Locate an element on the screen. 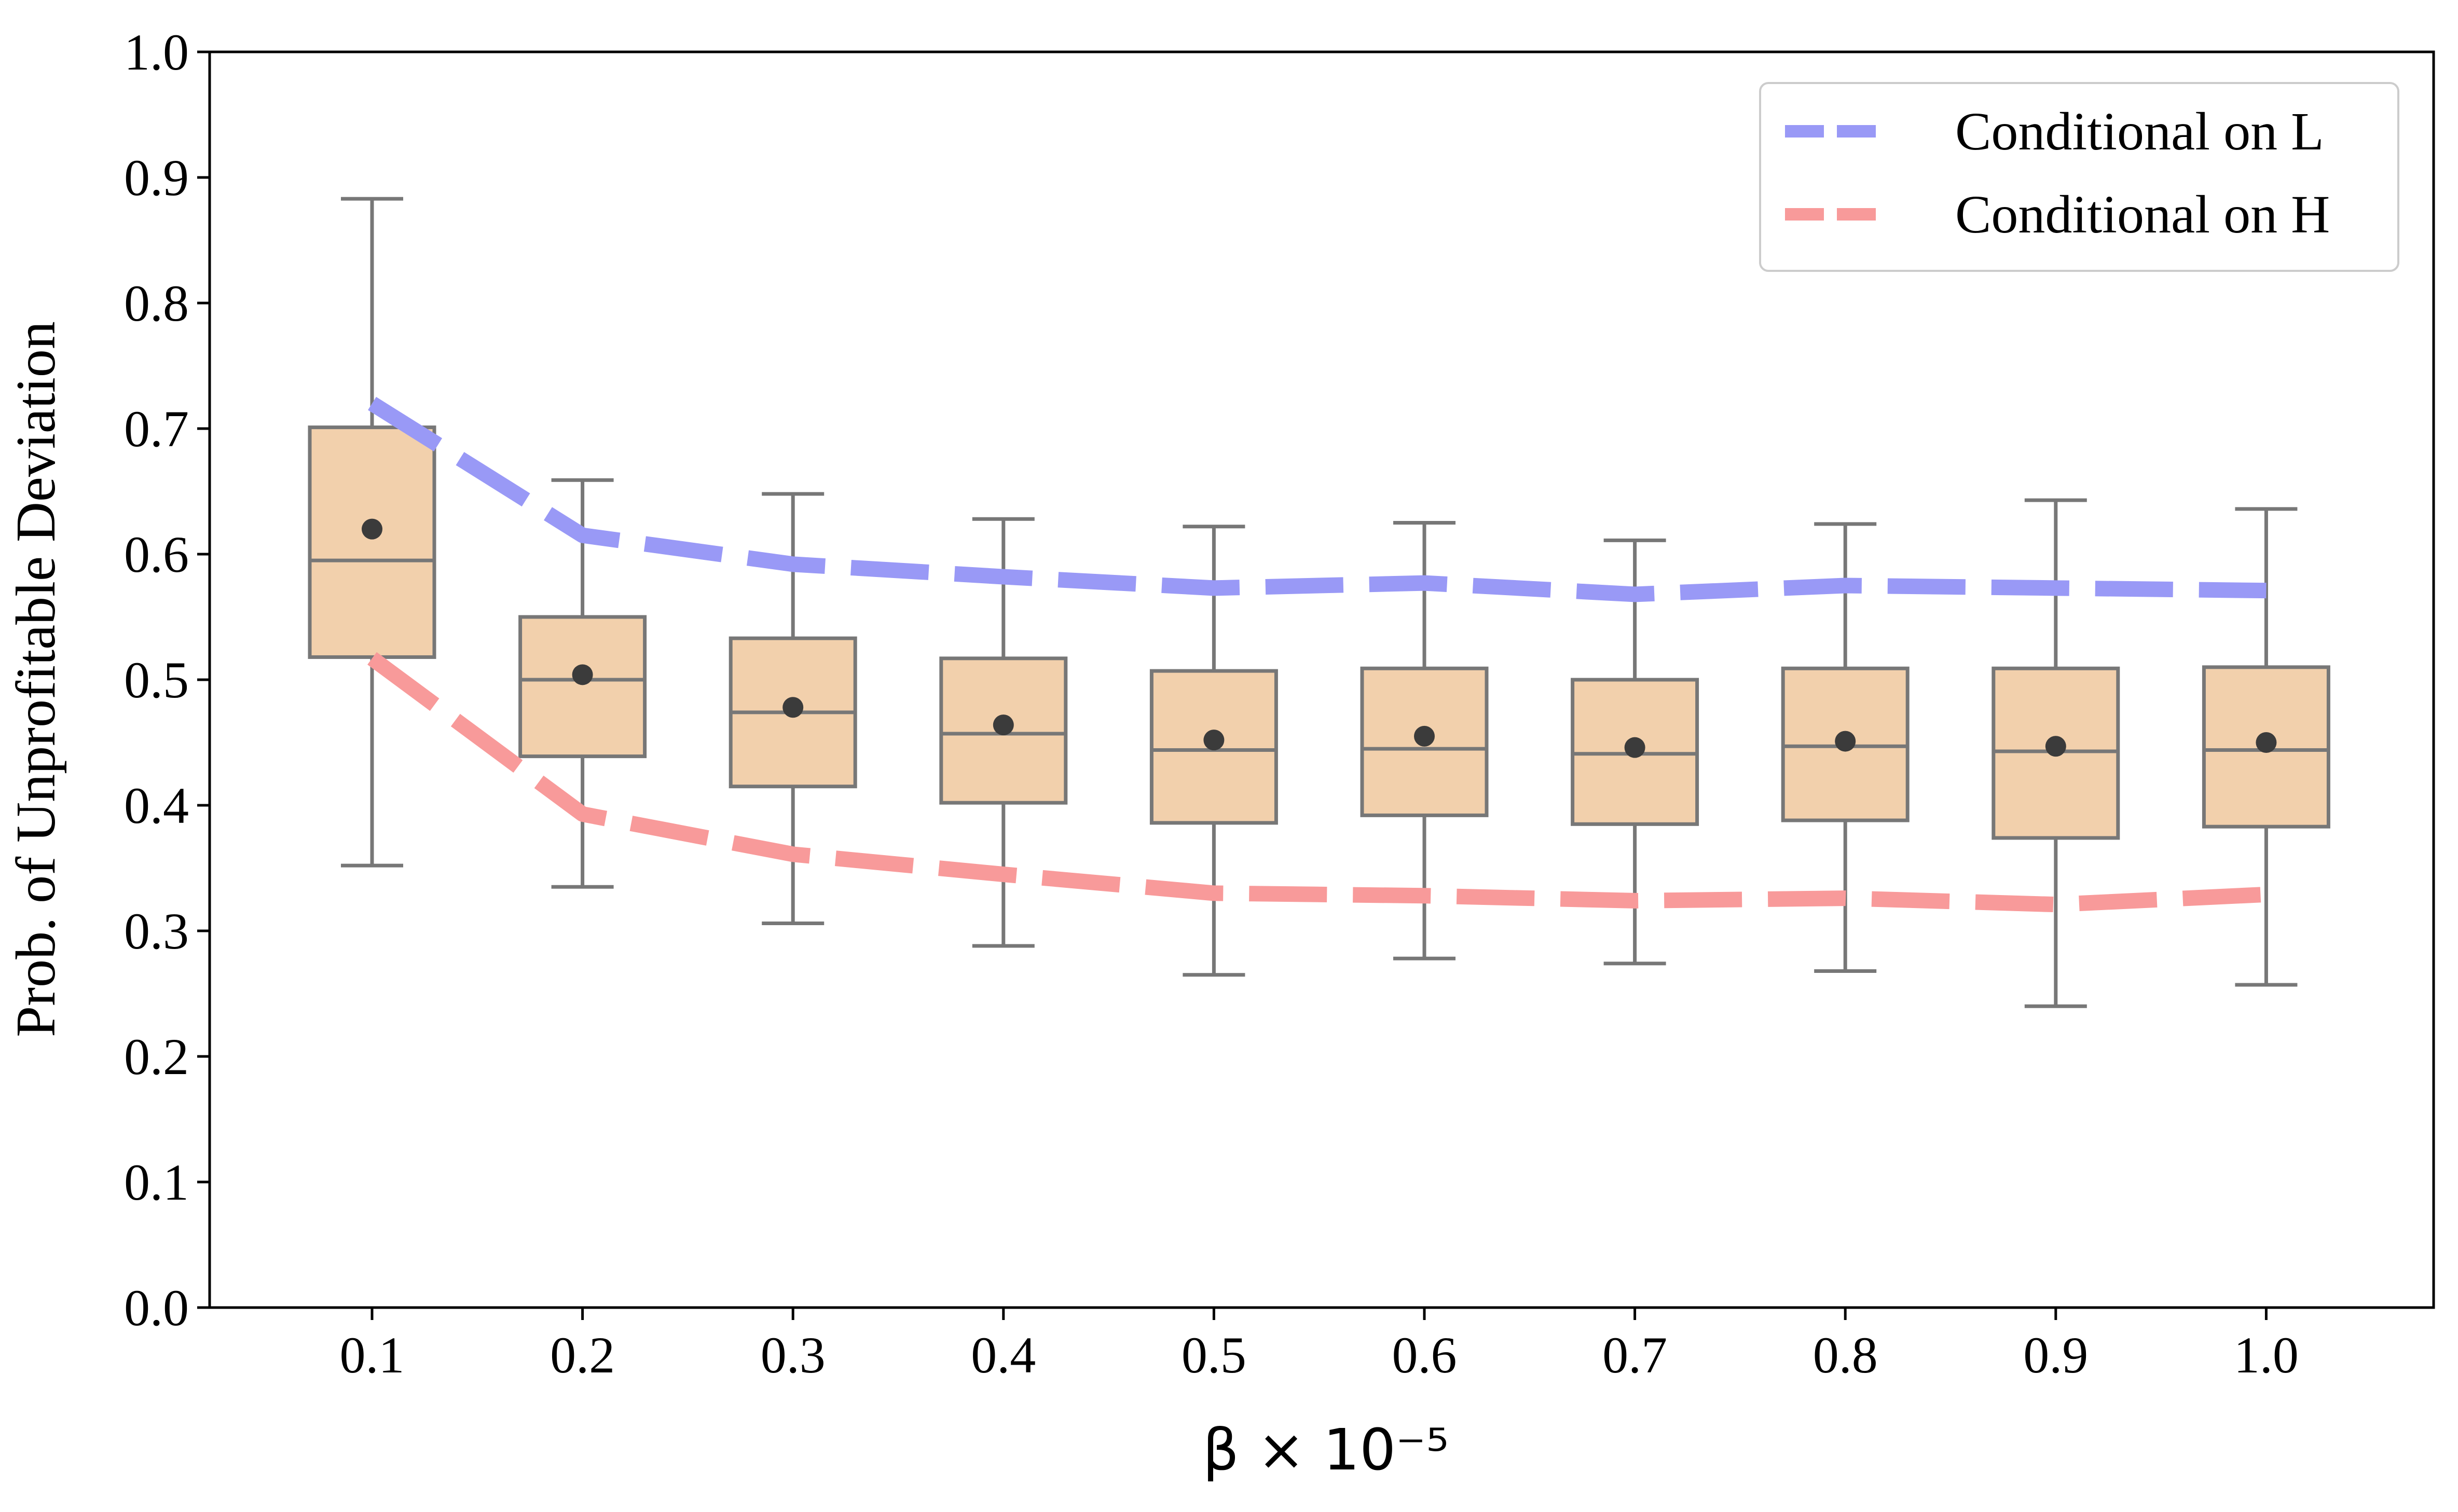 The height and width of the screenshot is (1512, 2458). box-0.2 is located at coordinates (583, 683).